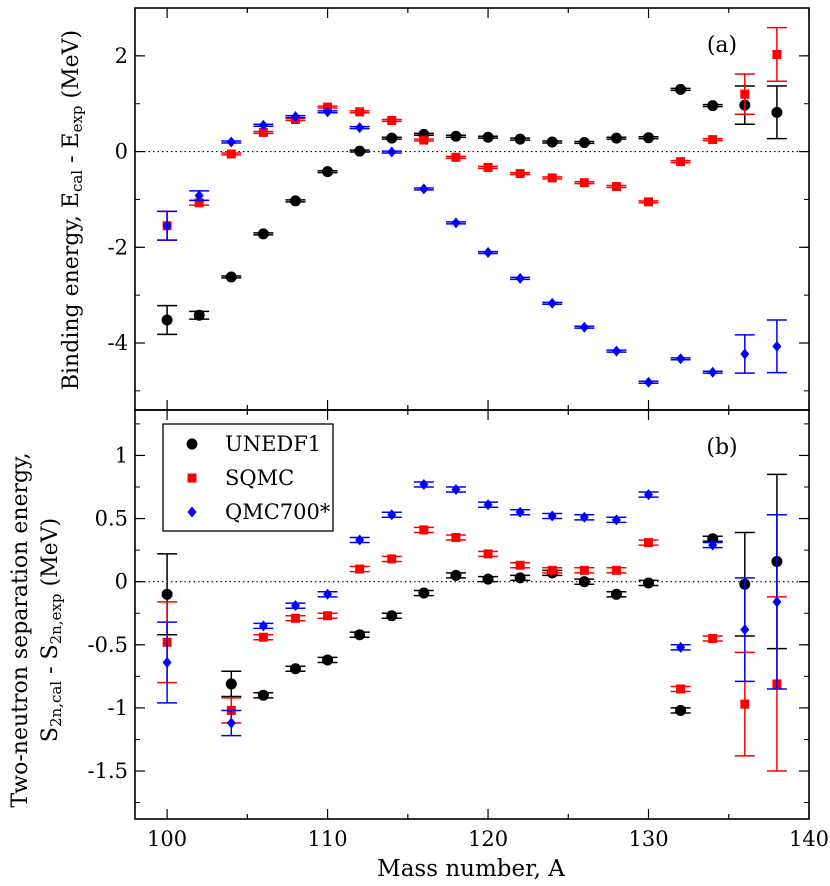  Describe the element at coordinates (278, 512) in the screenshot. I see `legend-label: QMC700*` at that location.